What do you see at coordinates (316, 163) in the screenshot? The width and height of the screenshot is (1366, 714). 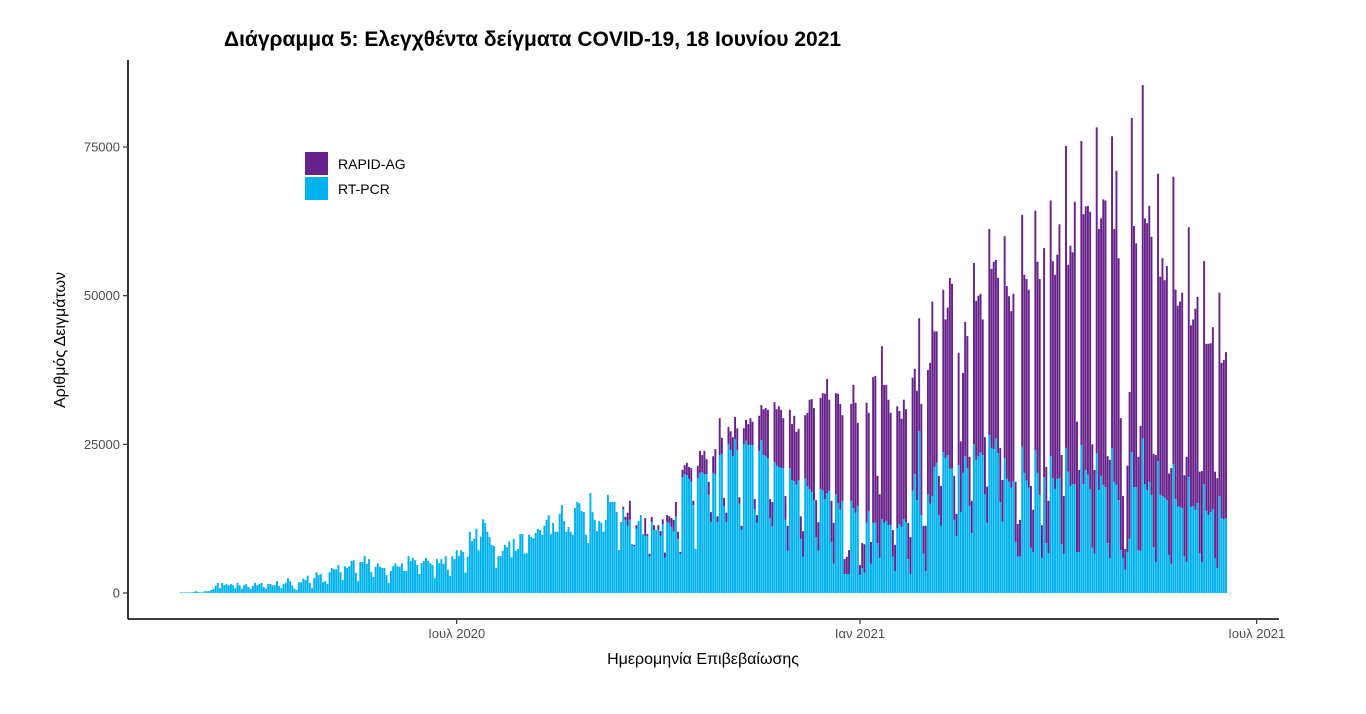 I see `legend-swatch-rapid-ag` at bounding box center [316, 163].